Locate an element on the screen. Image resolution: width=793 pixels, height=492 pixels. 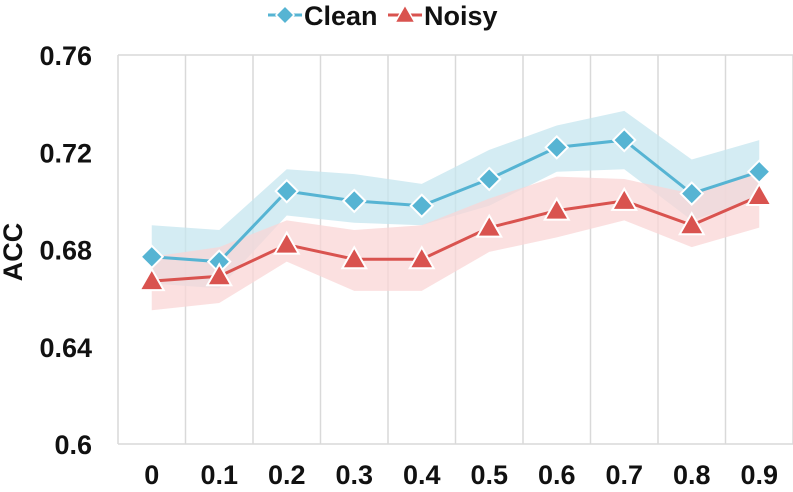
y-tick-label: 0.64 is located at coordinates (65, 348).